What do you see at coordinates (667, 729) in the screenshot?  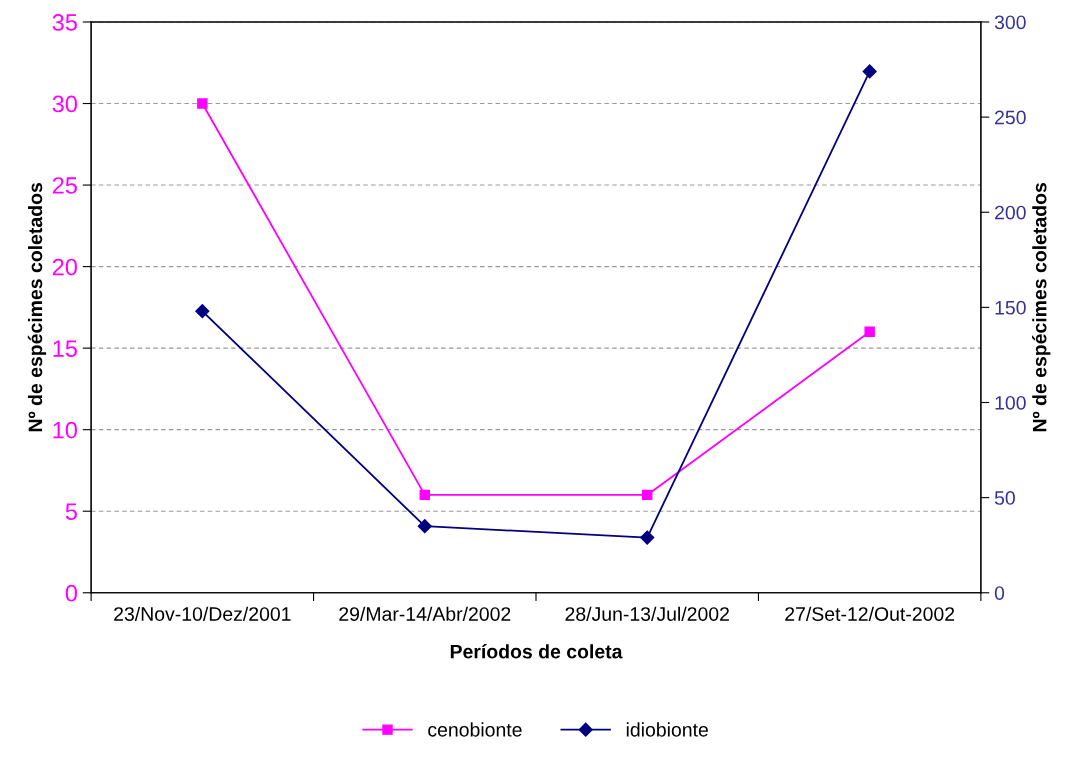 I see `legend-label: idiobionte` at bounding box center [667, 729].